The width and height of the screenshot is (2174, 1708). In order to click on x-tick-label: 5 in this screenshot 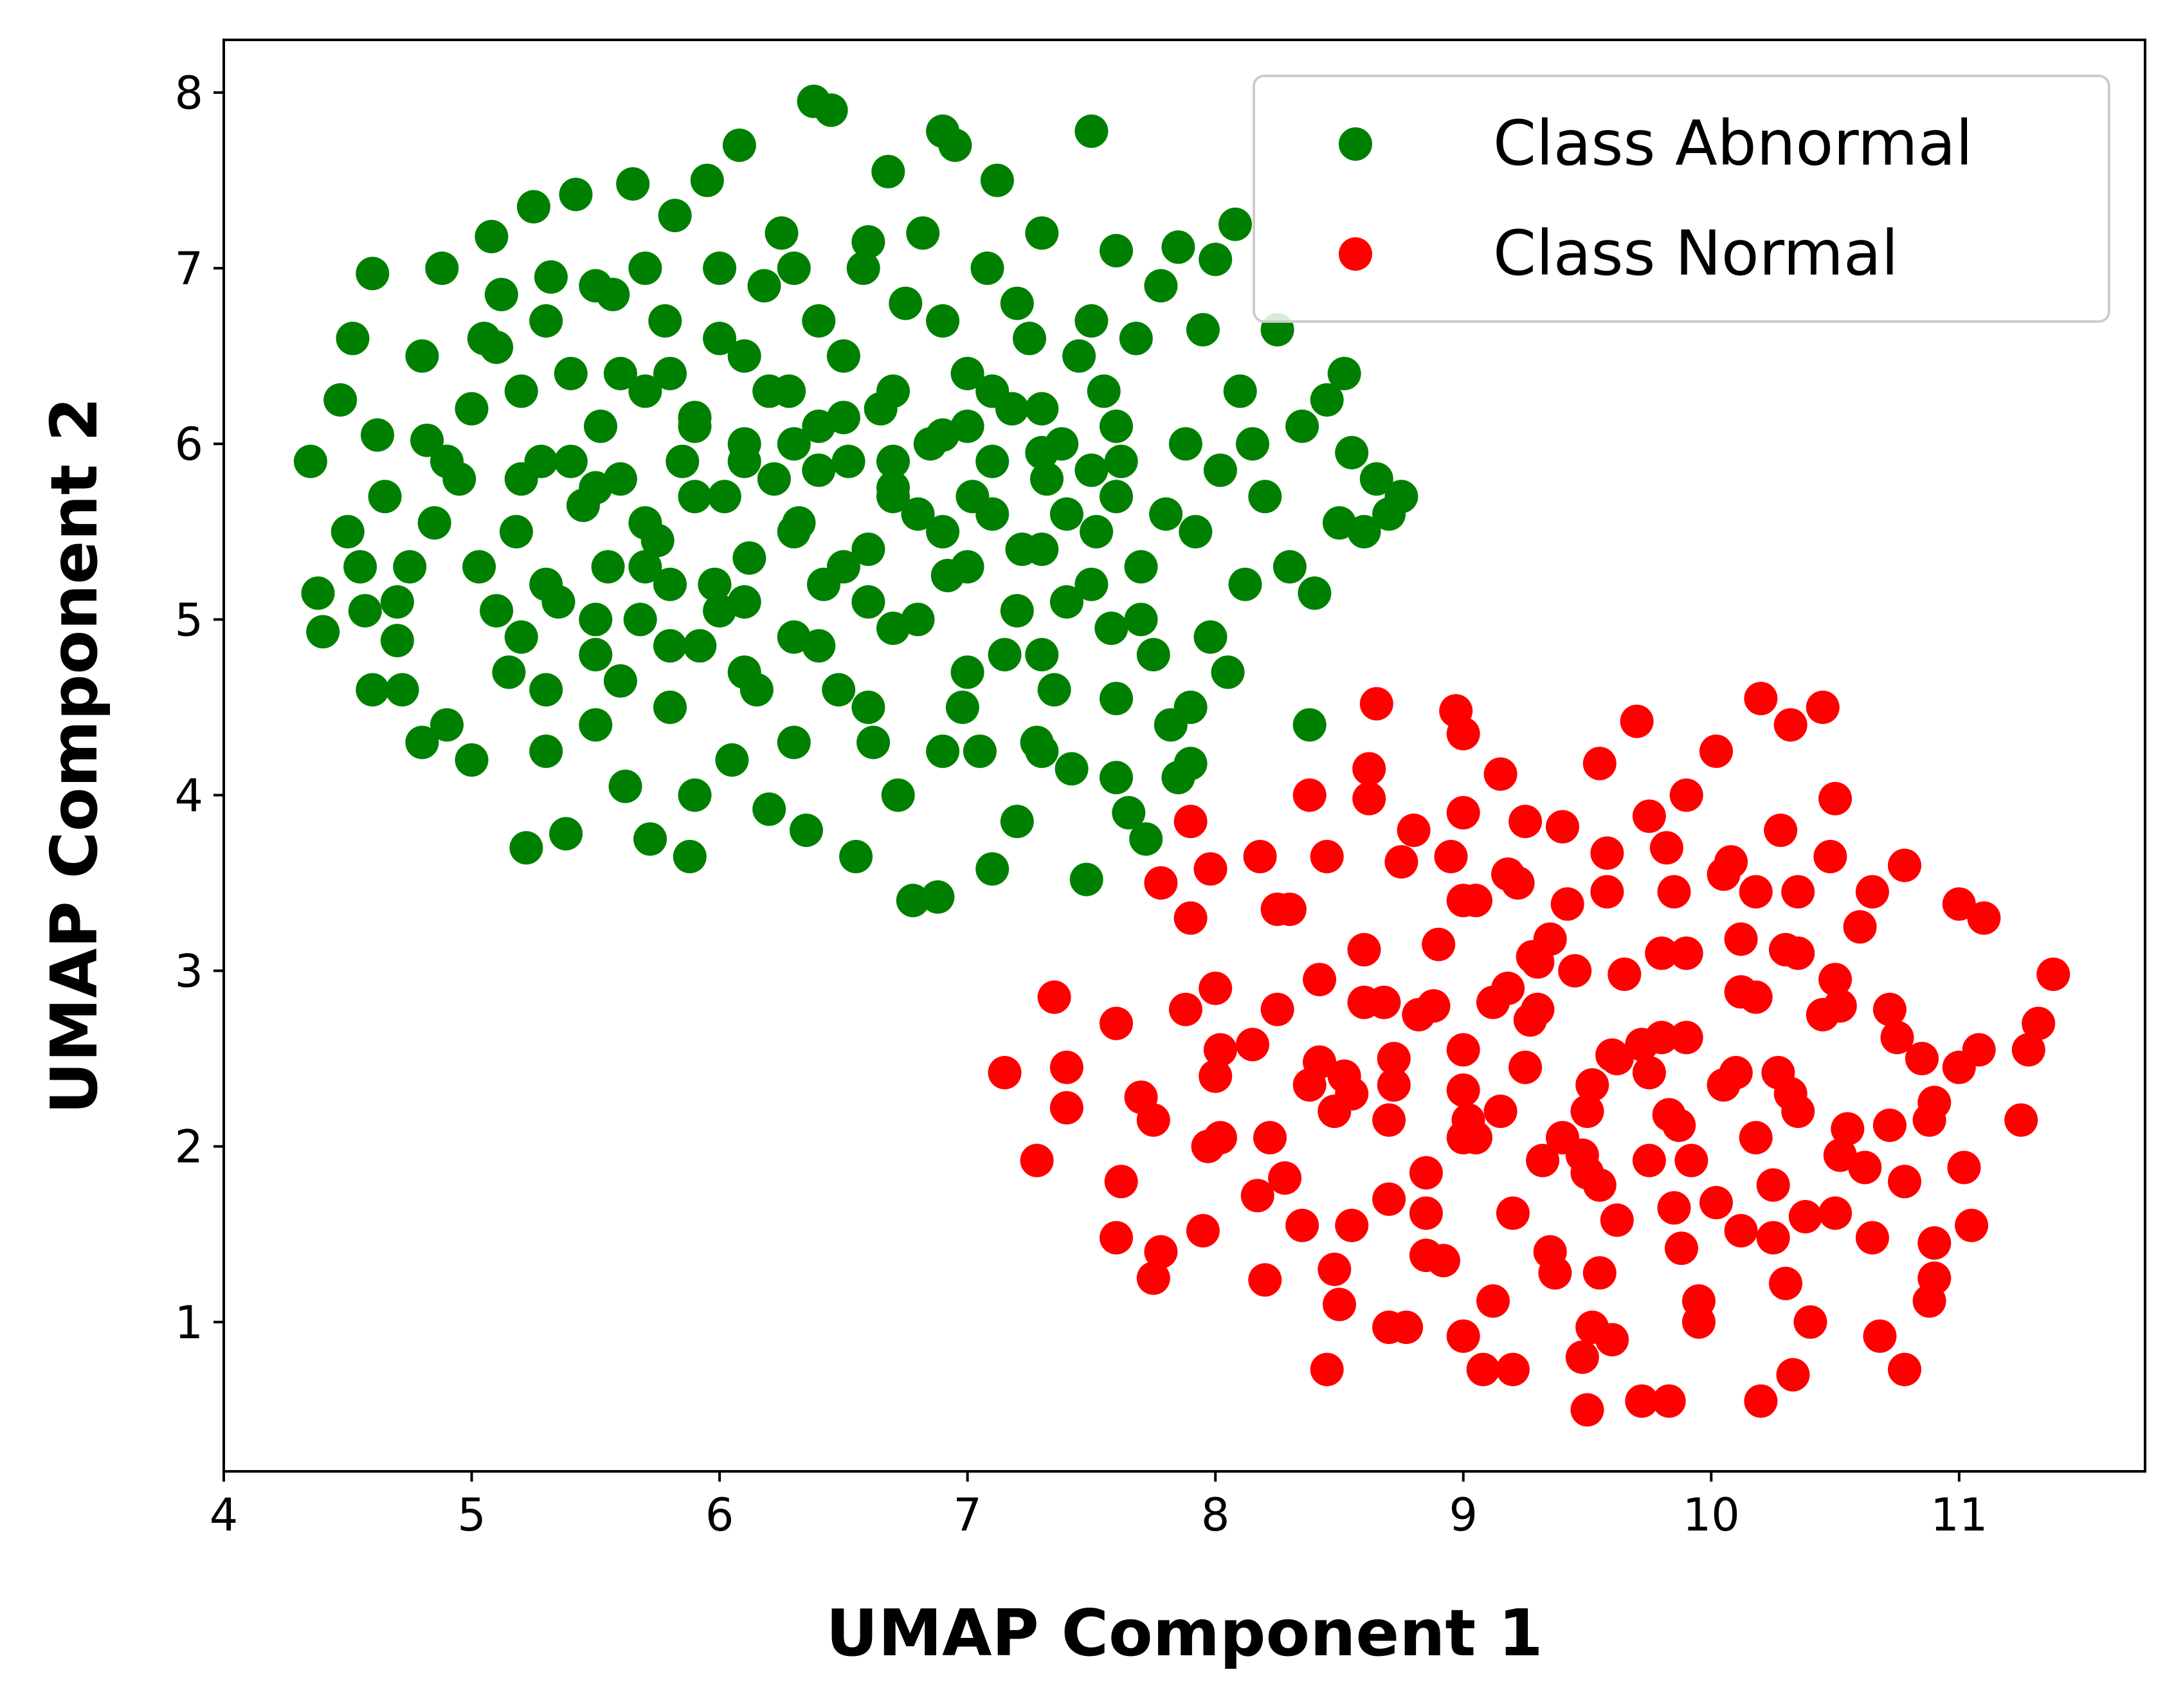, I will do `click(471, 1515)`.